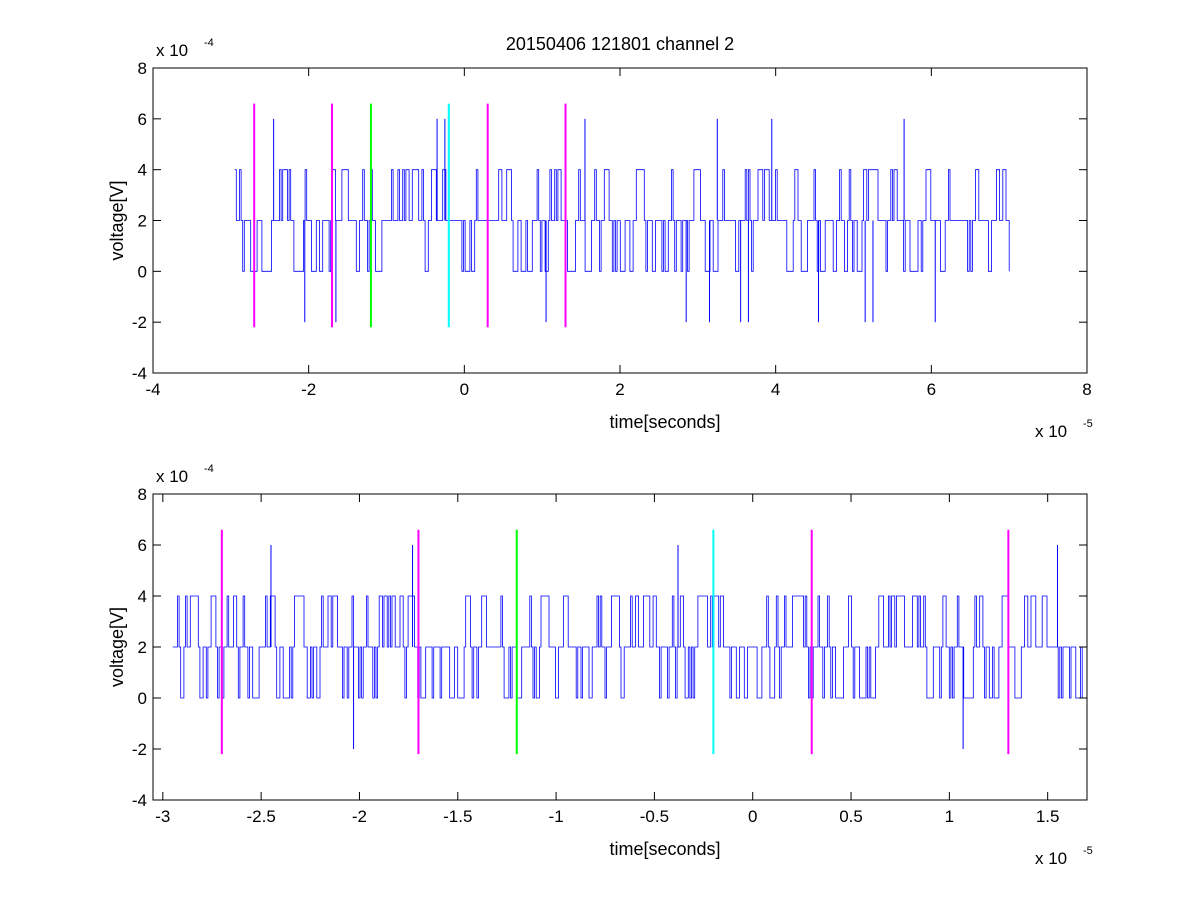 The image size is (1200, 905). Describe the element at coordinates (152, 389) in the screenshot. I see `x-tick-label: -4` at that location.